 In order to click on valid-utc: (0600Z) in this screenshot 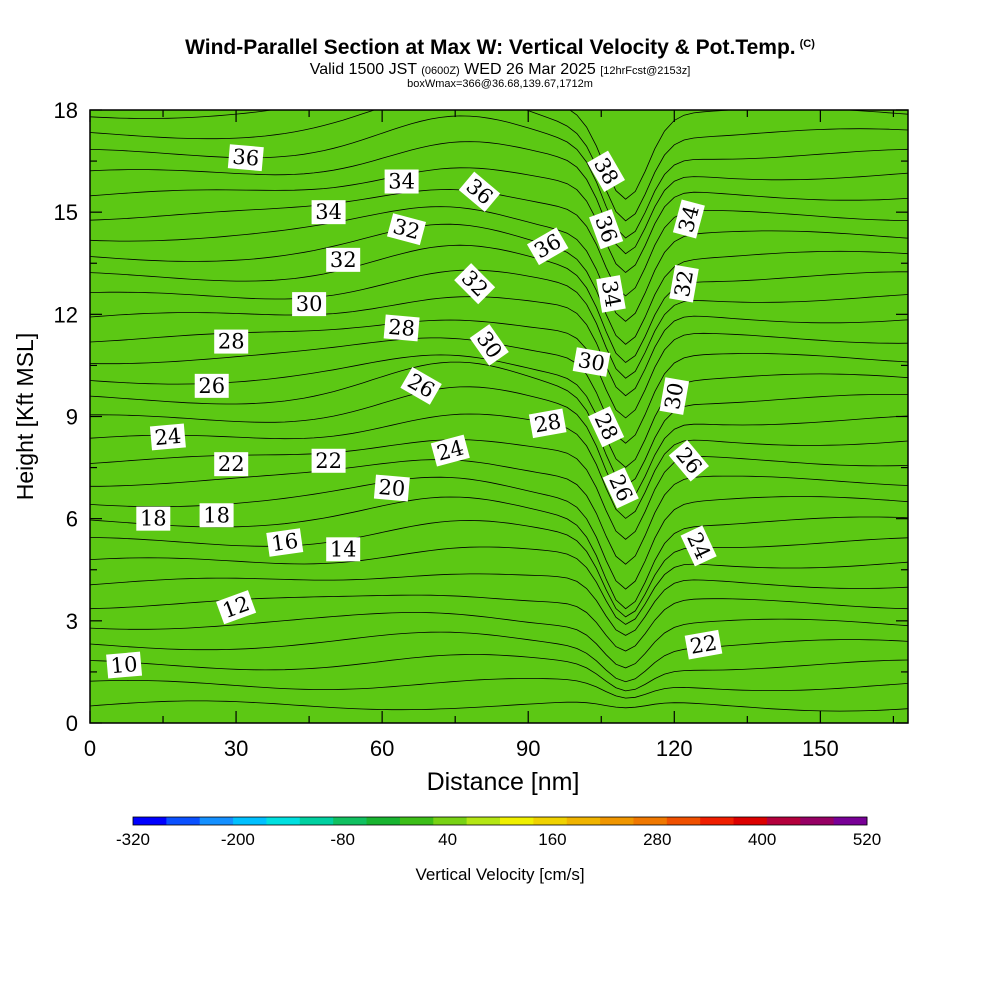, I will do `click(440, 71)`.